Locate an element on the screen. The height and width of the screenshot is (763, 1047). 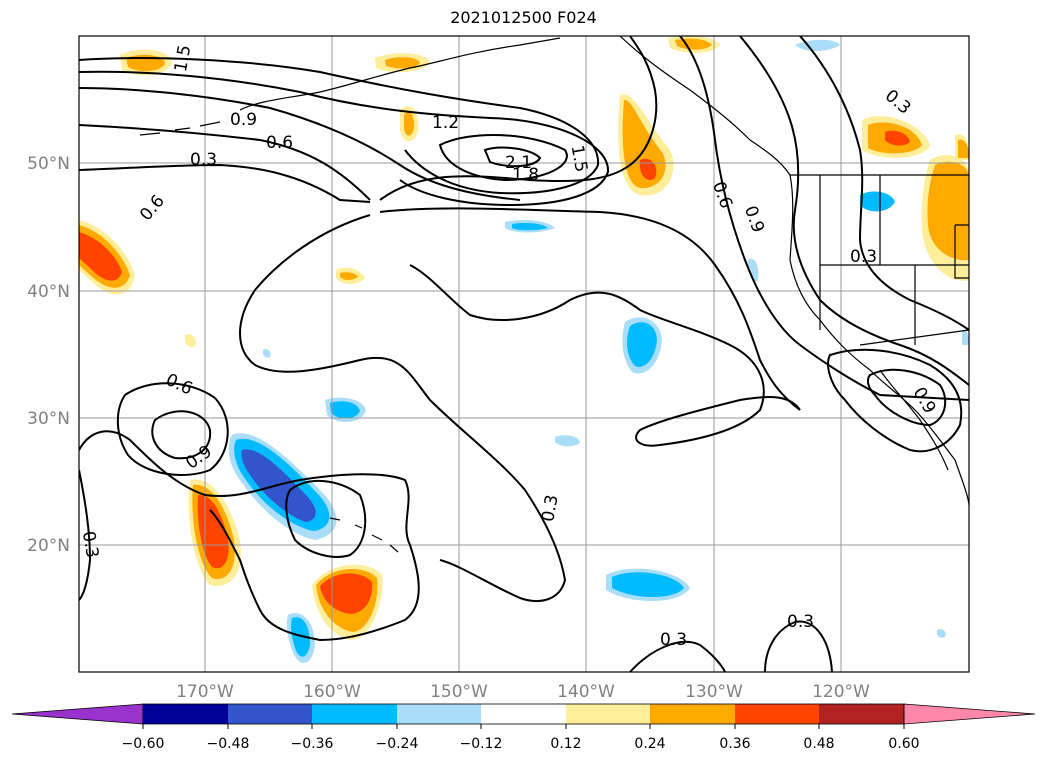
contour-label: 1.2 is located at coordinates (445, 123).